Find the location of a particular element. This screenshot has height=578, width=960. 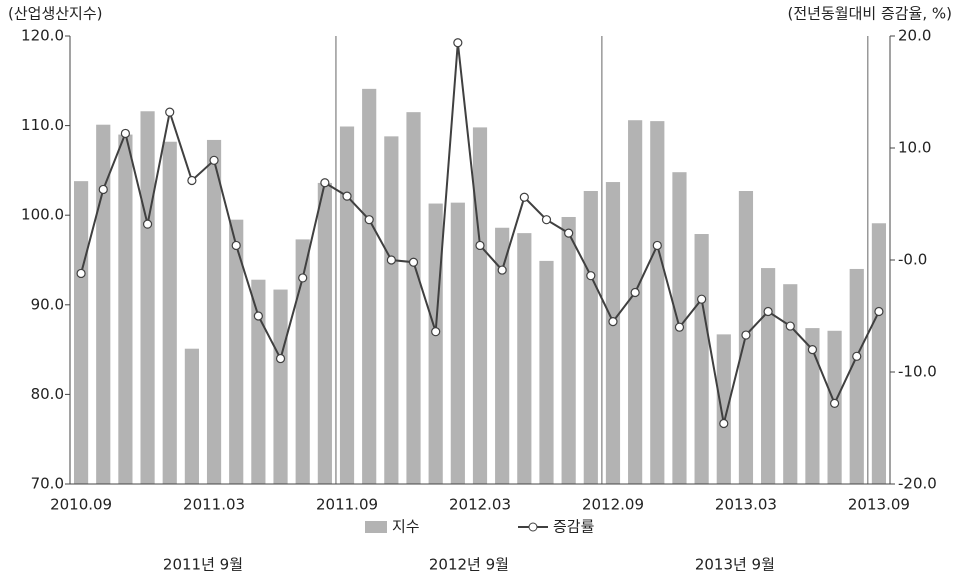

section-label: 2011년 9월 is located at coordinates (203, 565).